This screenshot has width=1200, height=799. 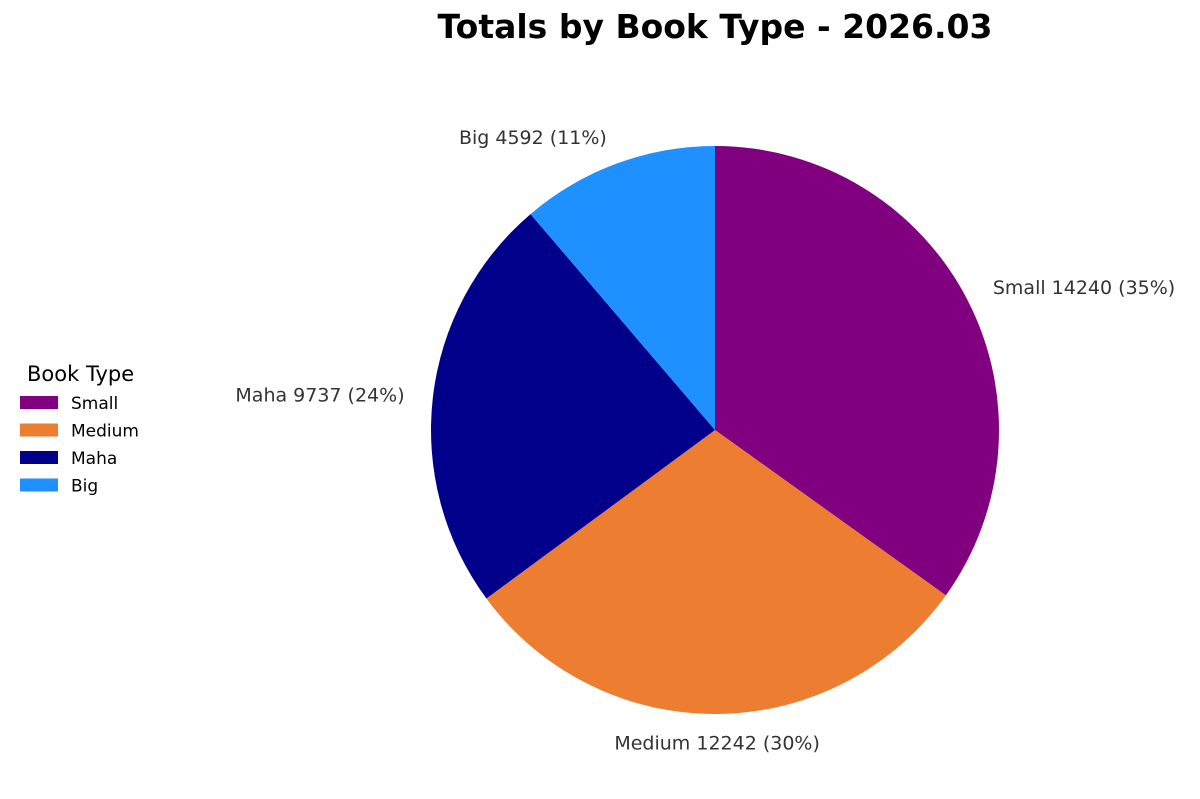 What do you see at coordinates (39, 485) in the screenshot?
I see `legend-swatch-big` at bounding box center [39, 485].